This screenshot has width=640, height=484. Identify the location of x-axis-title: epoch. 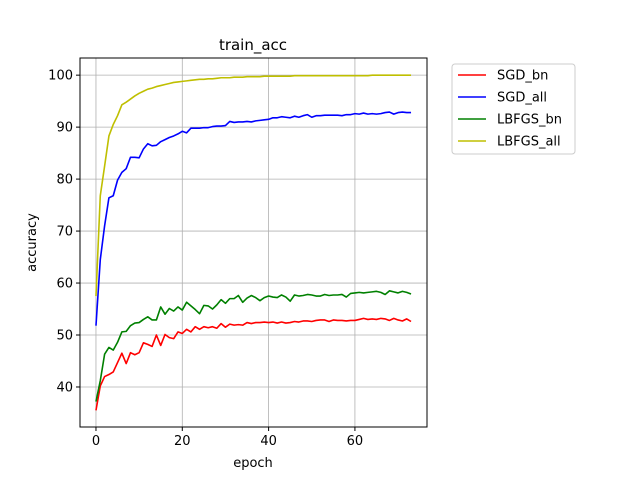
(253, 463).